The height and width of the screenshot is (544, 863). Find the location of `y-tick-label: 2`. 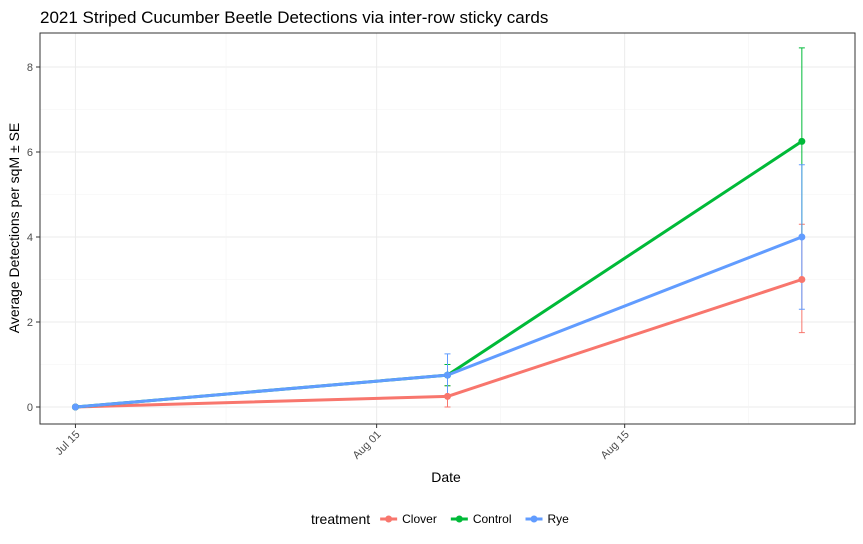

y-tick-label: 2 is located at coordinates (30, 323).